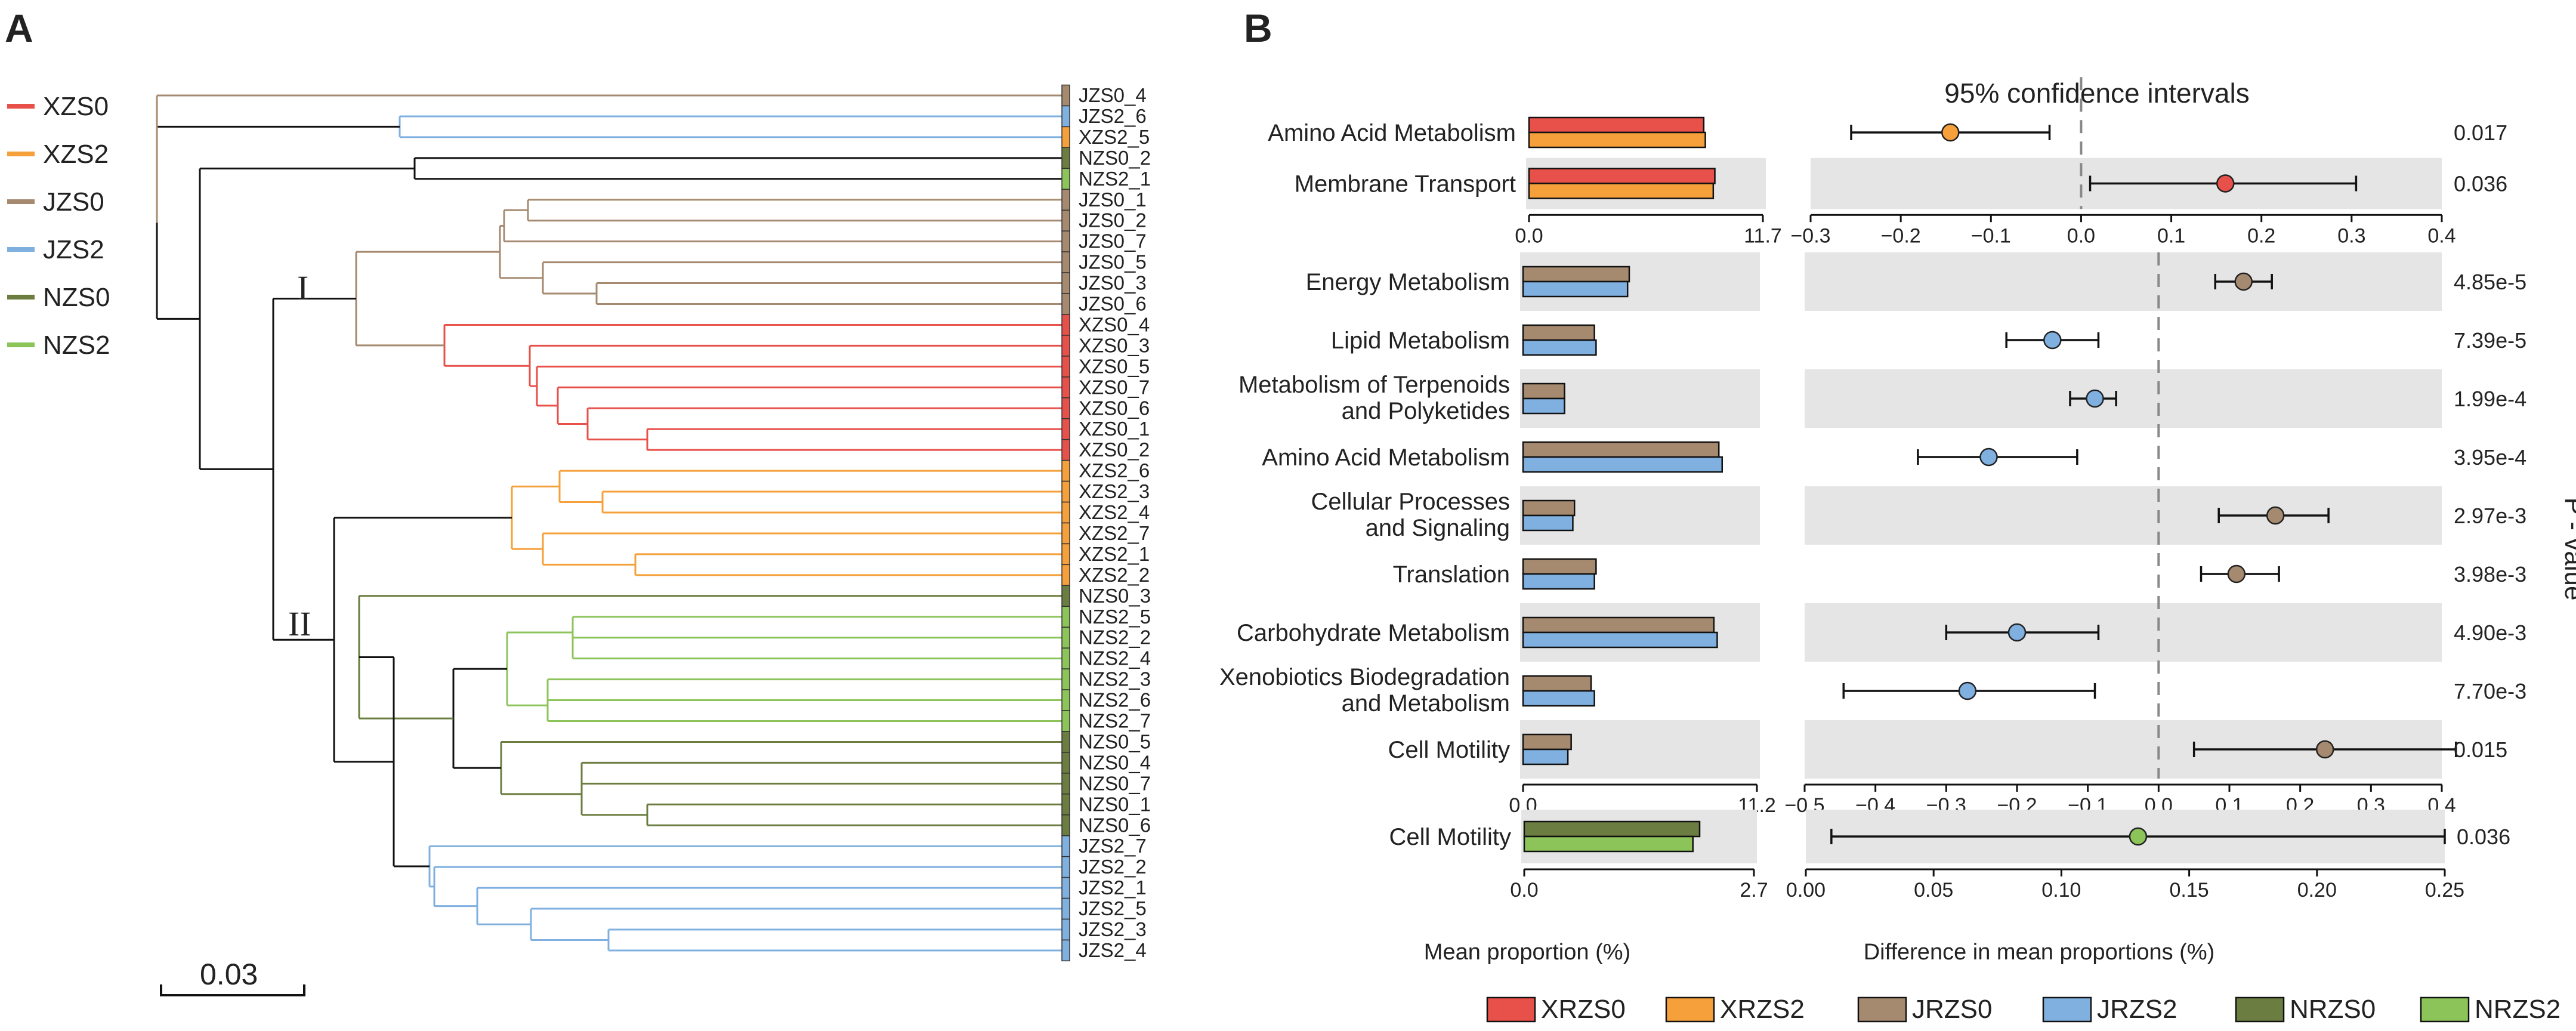 This screenshot has height=1031, width=2576. I want to click on leaf-label-xzs0_6: XZS0_6, so click(1114, 408).